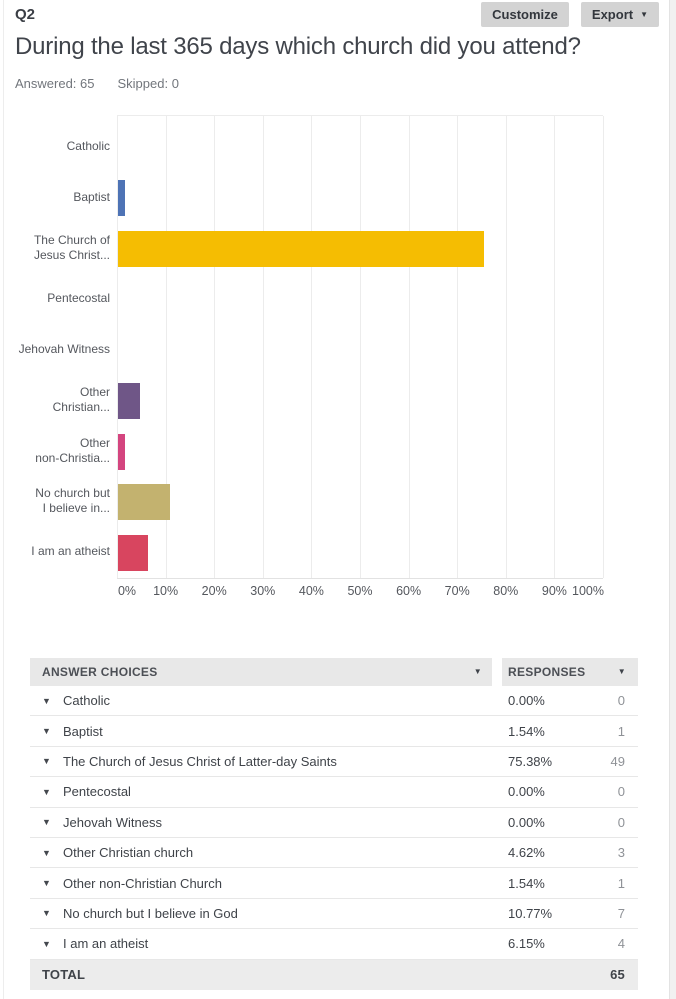 This screenshot has height=999, width=676. I want to click on x-axis-tick-label: 80%, so click(506, 591).